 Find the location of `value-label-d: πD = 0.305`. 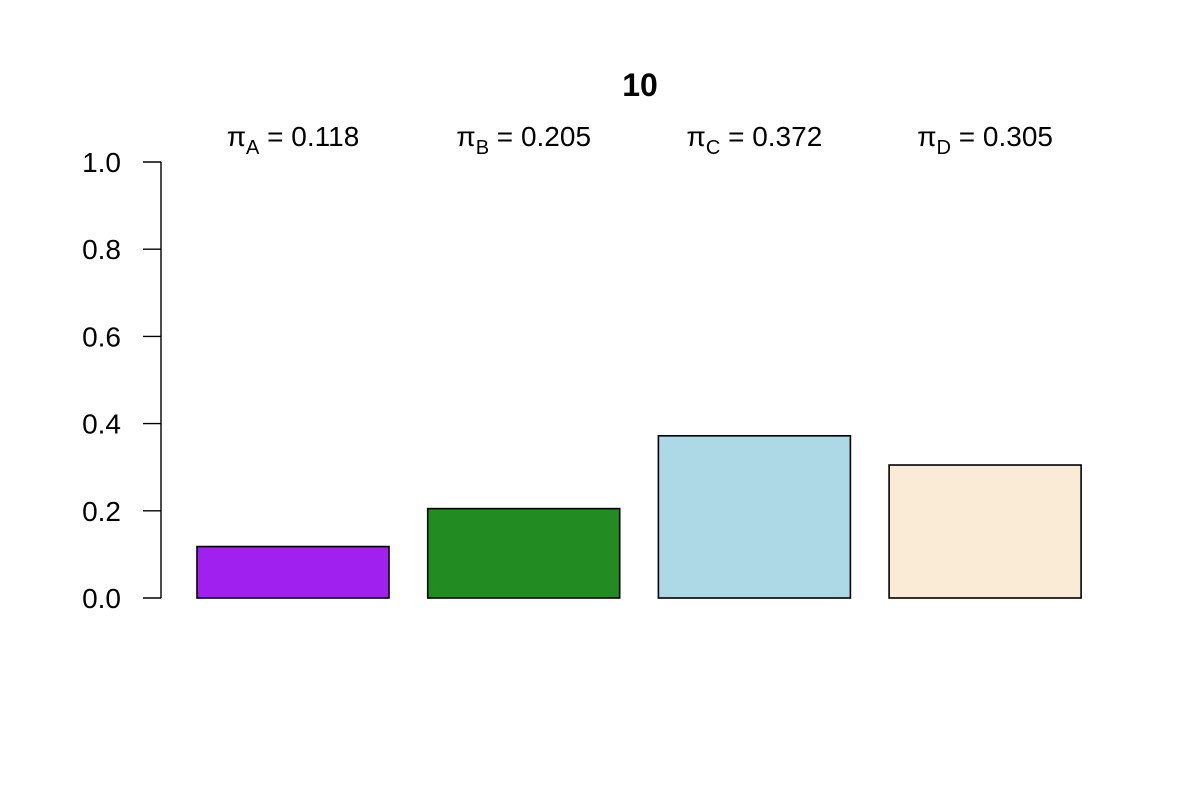

value-label-d: πD = 0.305 is located at coordinates (985, 140).